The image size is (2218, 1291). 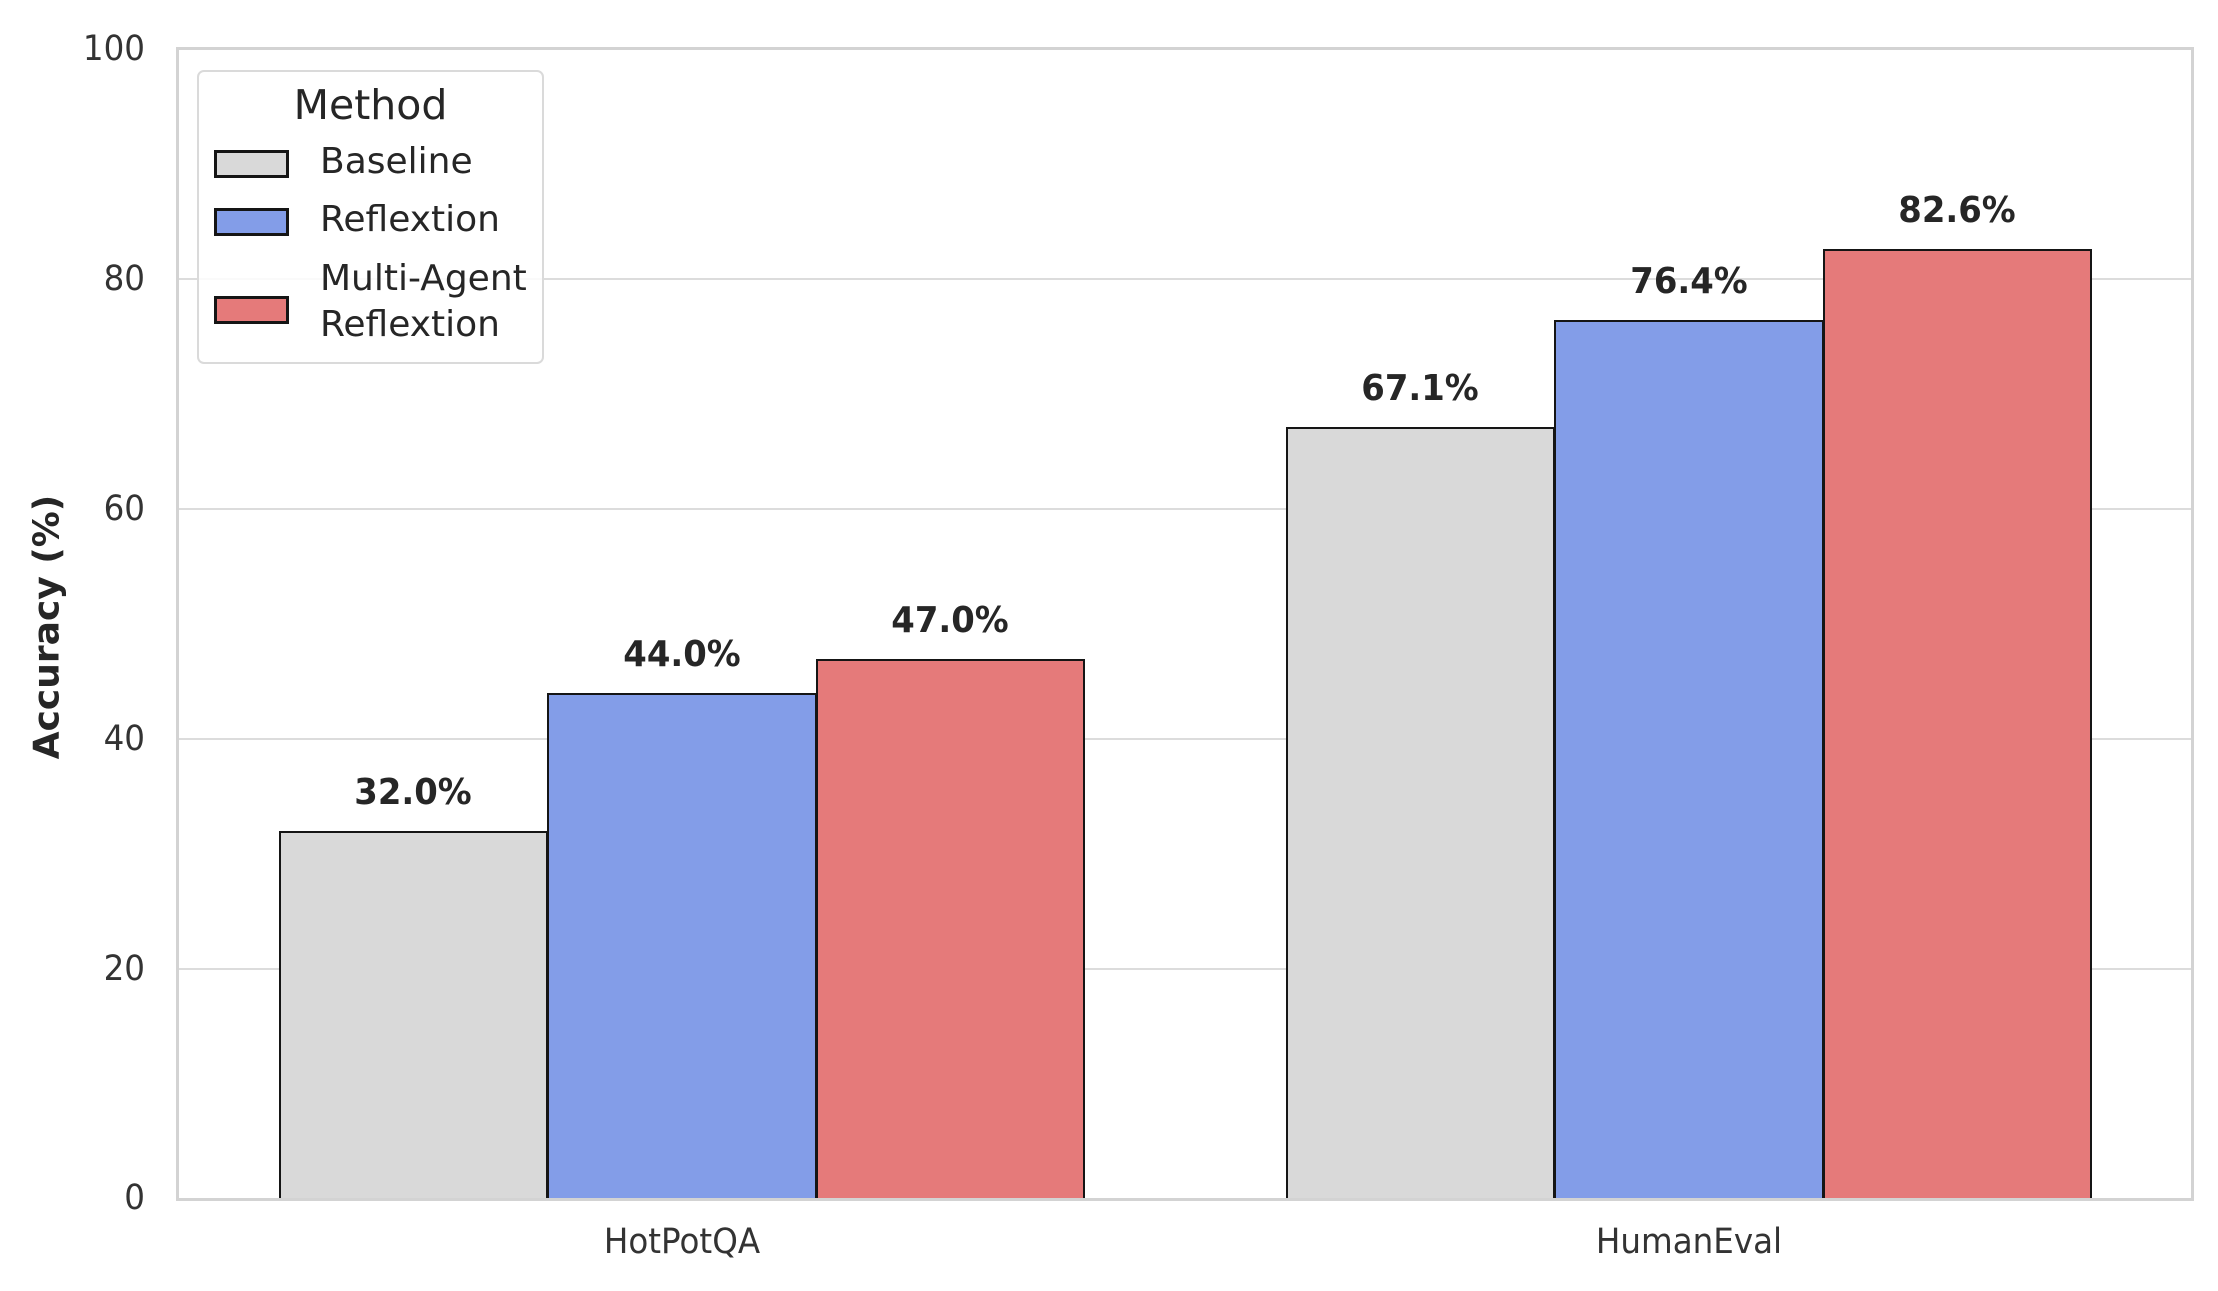 I want to click on x-tick-humaneval: HumanEval, so click(x=1689, y=1242).